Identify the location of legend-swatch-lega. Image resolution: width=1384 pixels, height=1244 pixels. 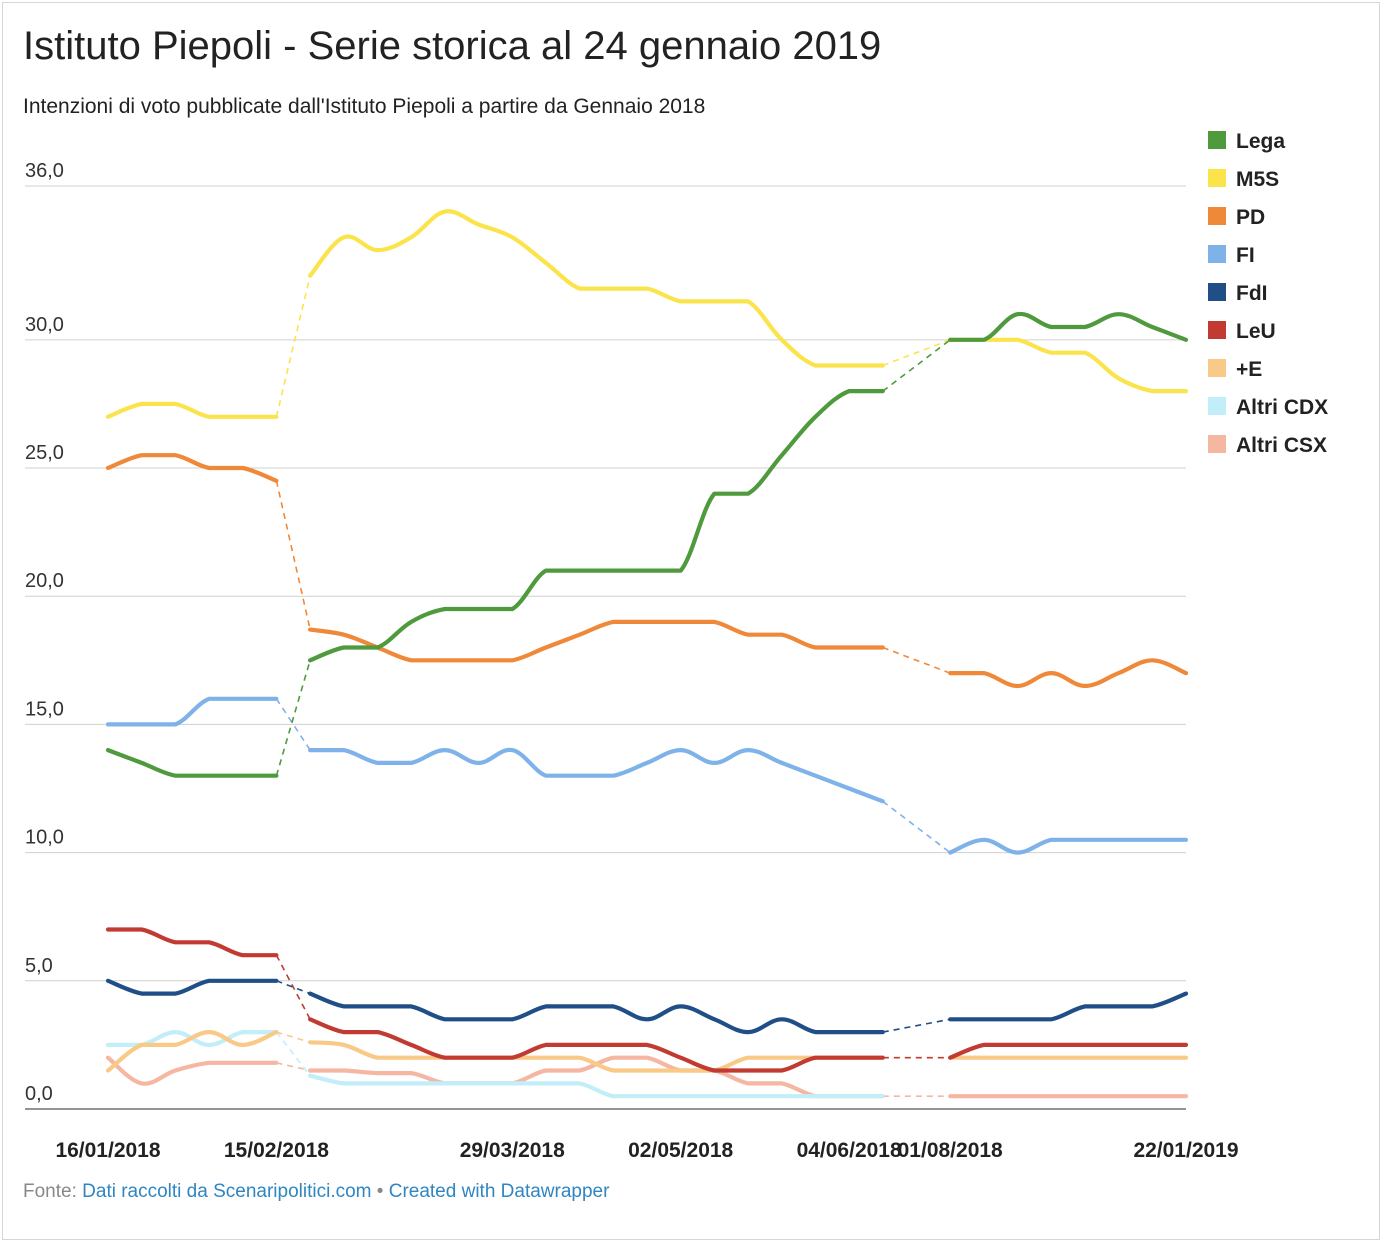
(1217, 140).